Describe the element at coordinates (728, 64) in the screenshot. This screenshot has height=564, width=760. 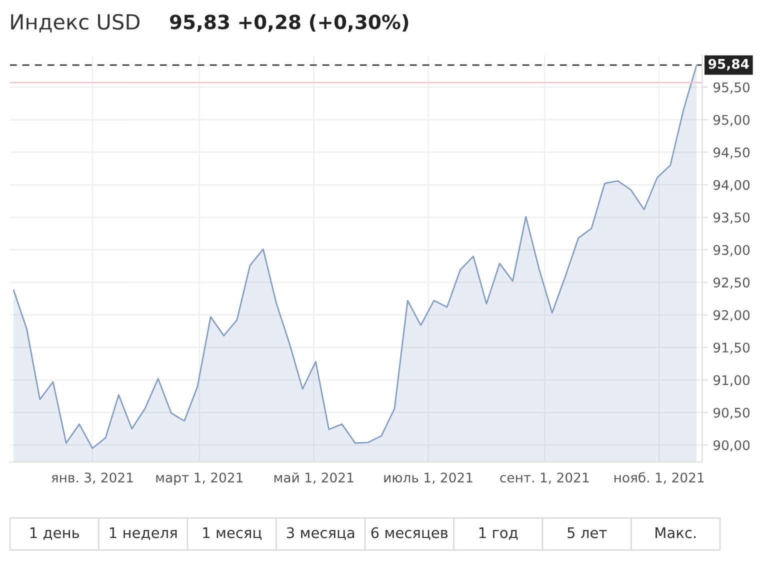
I see `ref-line-label: 95,84` at that location.